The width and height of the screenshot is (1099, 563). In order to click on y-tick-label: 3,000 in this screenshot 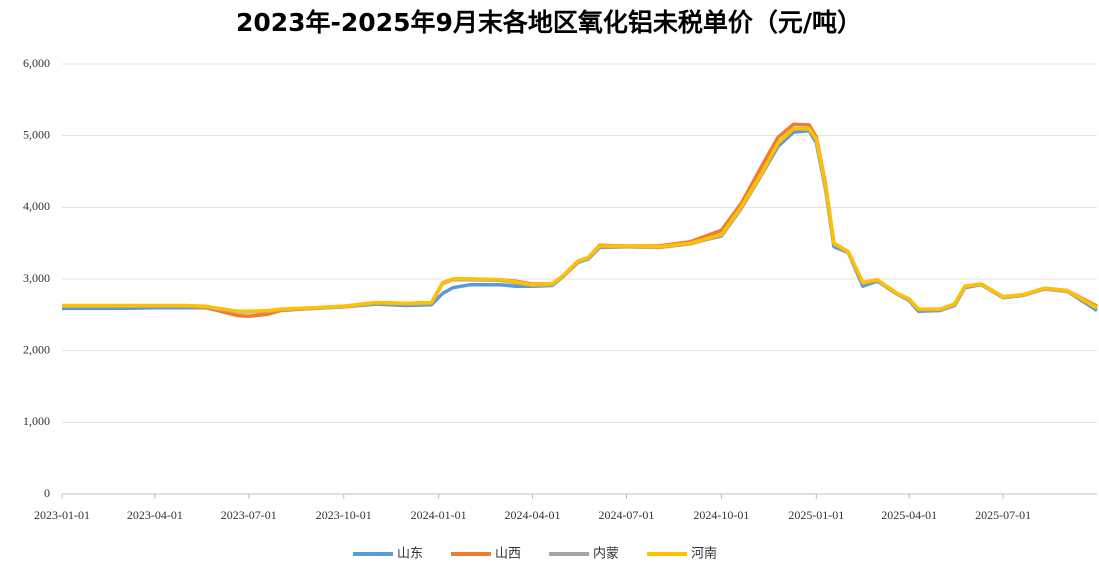, I will do `click(36, 278)`.